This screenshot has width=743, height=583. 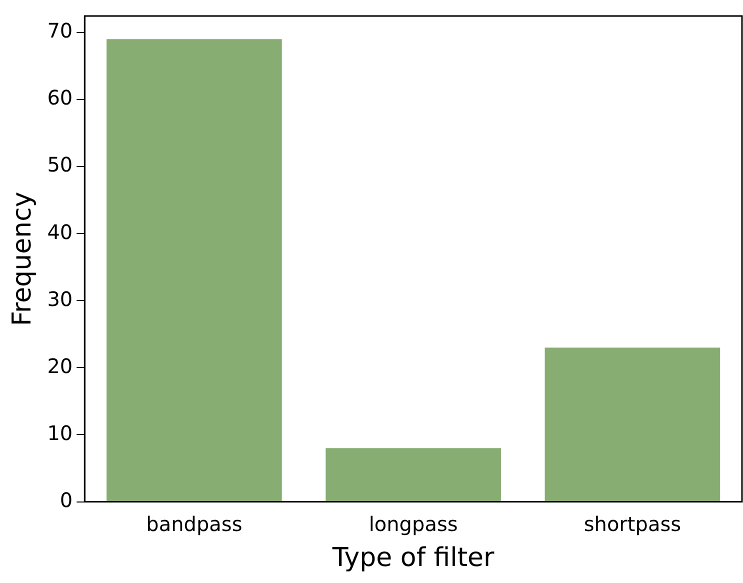 I want to click on y-tick-label: 10, so click(x=60, y=432).